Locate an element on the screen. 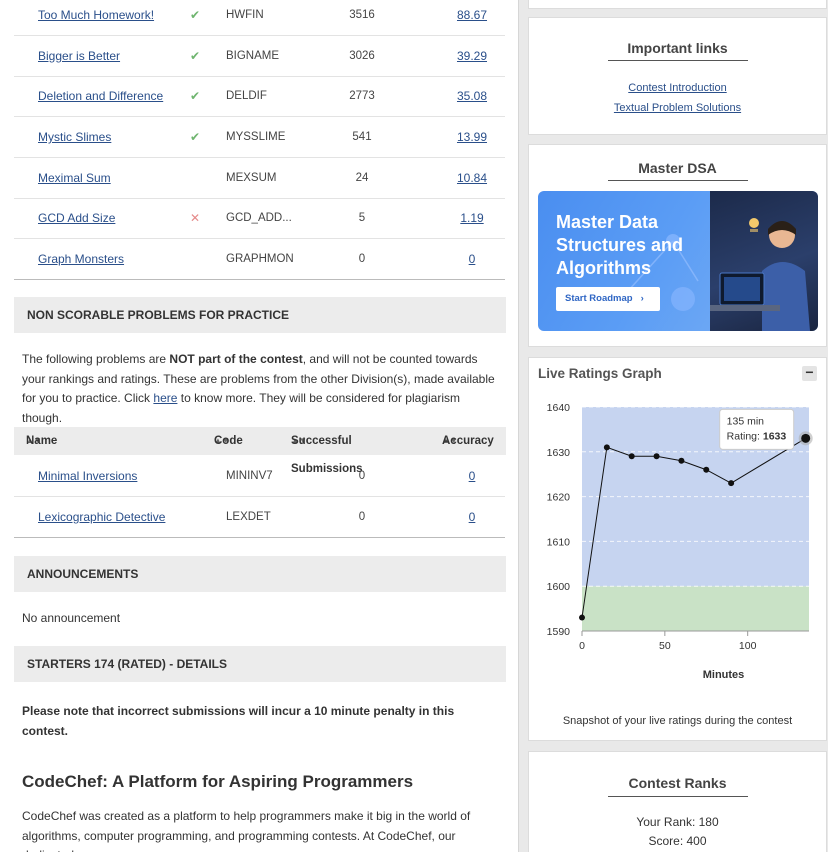  textual-solutions-link: Textual Problem Solutions is located at coordinates (677, 108).